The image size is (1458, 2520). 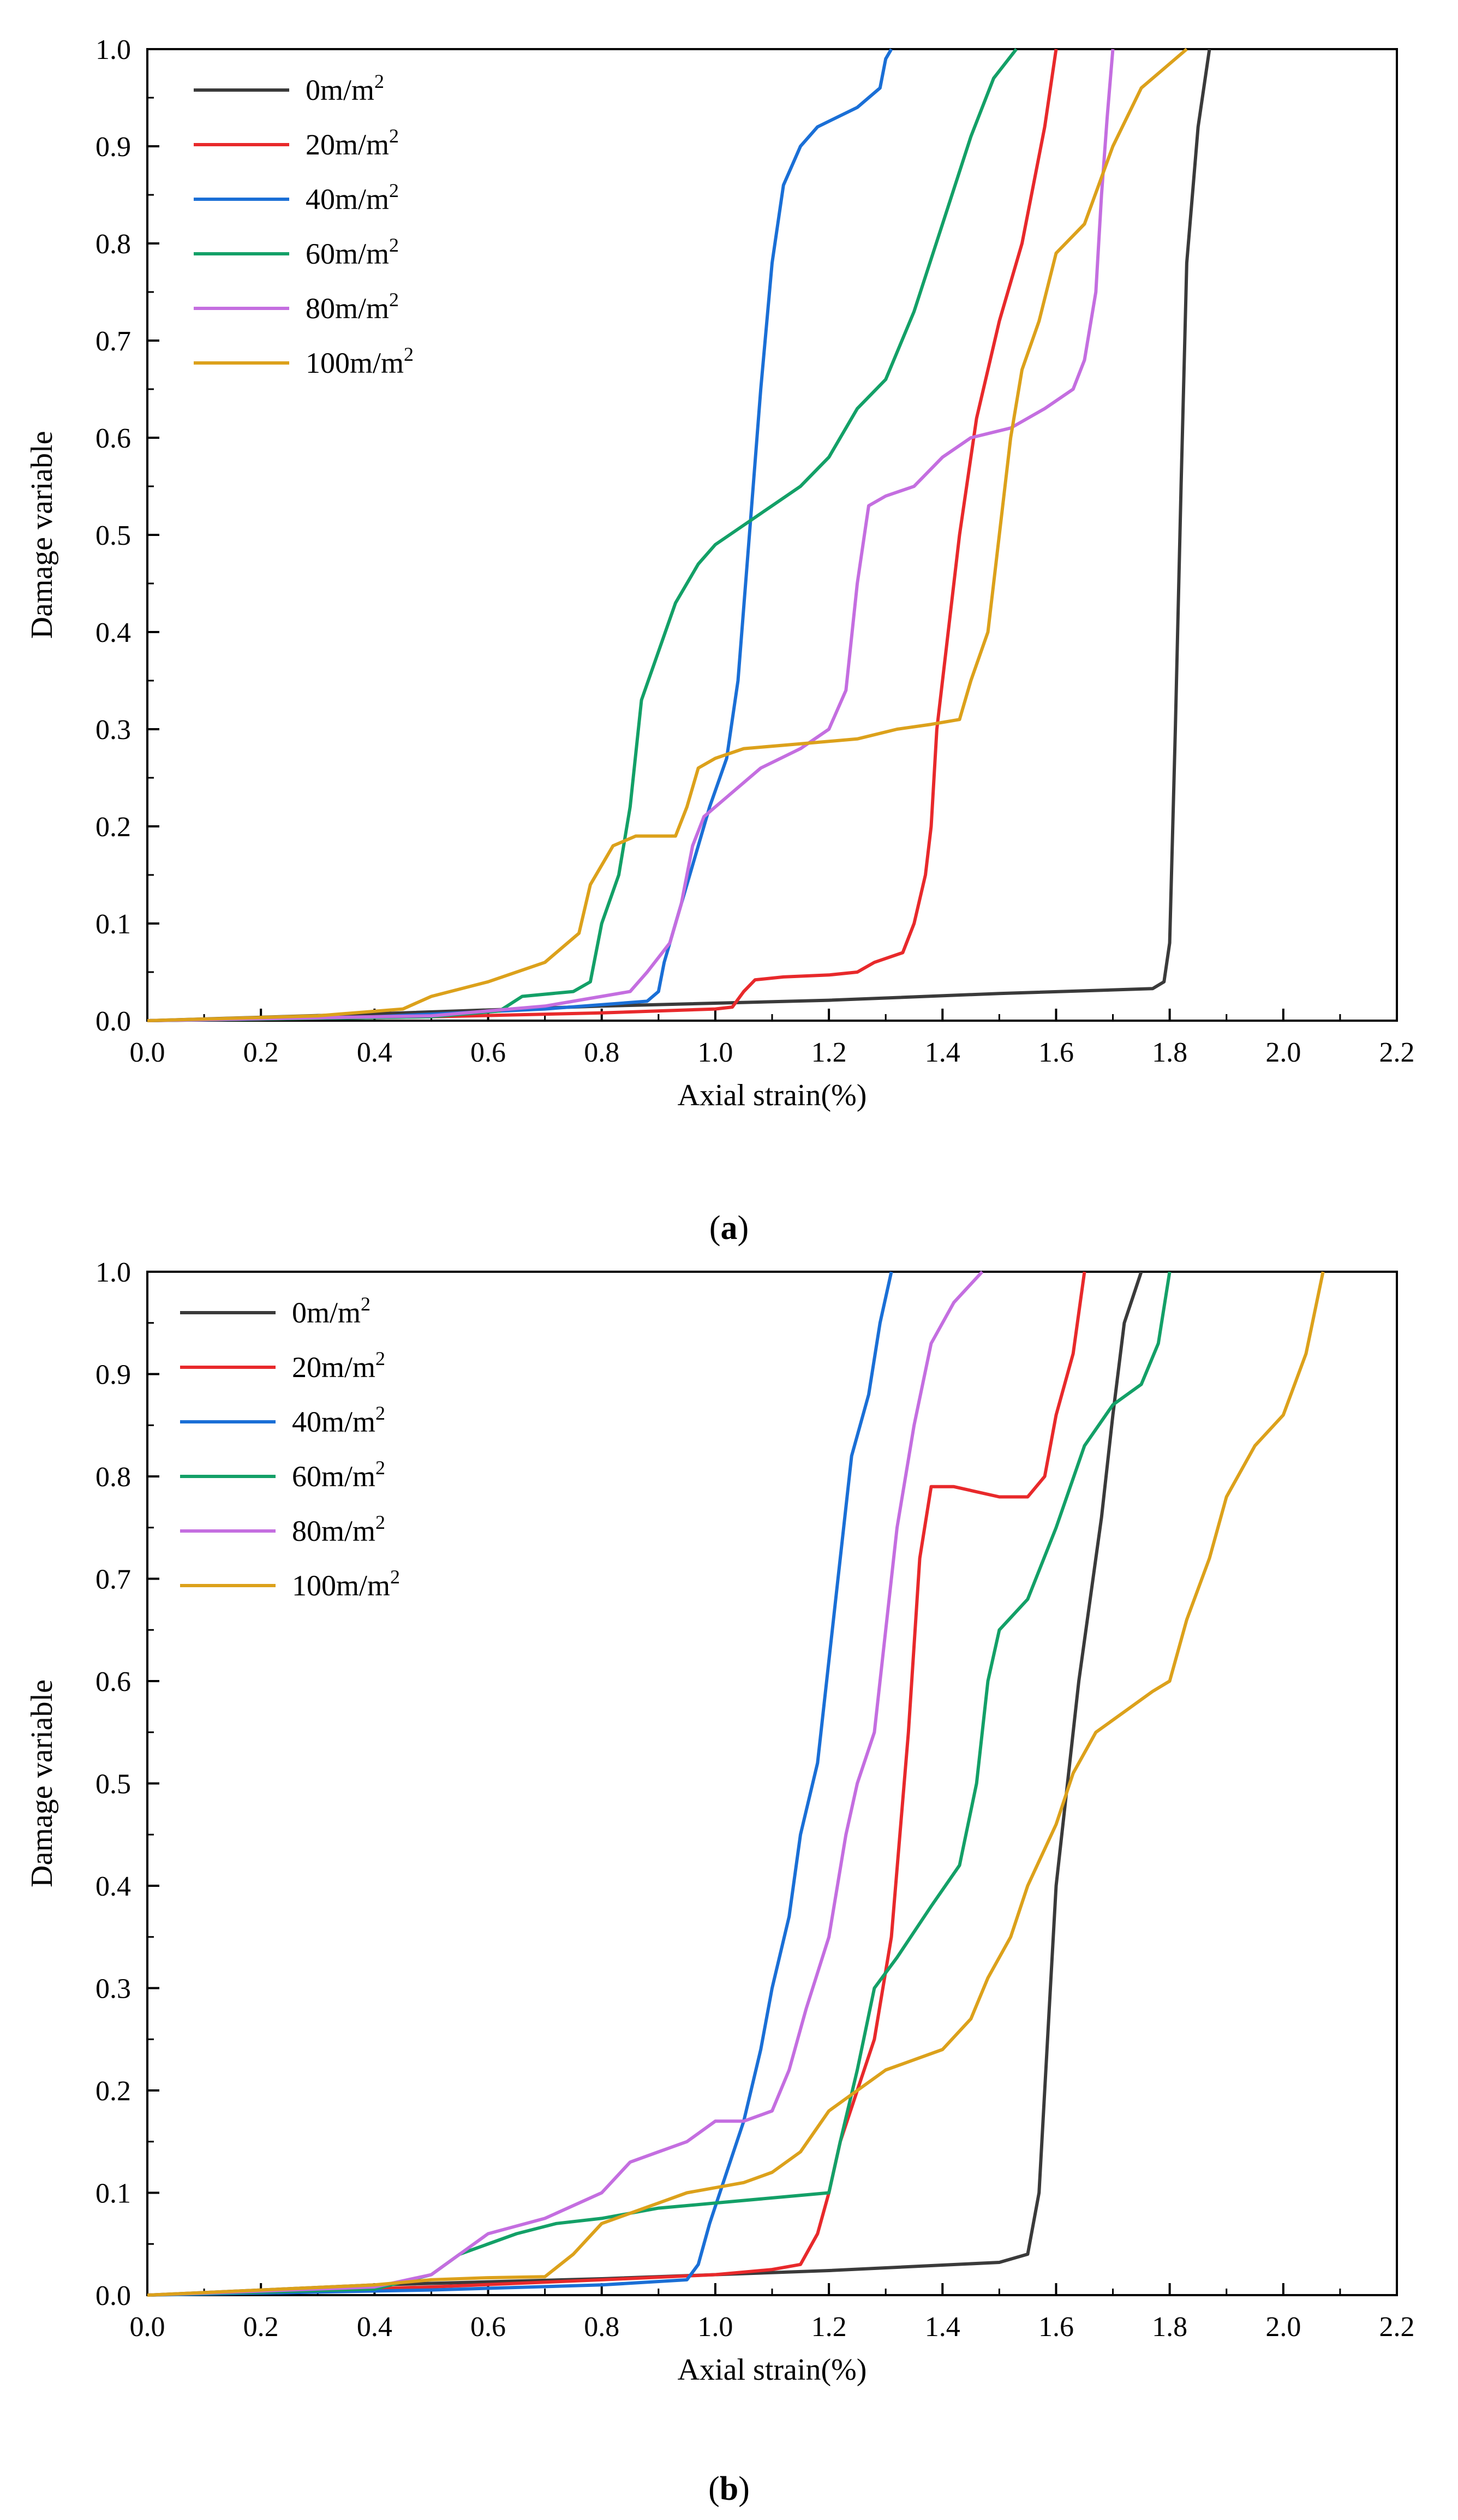 What do you see at coordinates (772, 2370) in the screenshot?
I see `chart-b-xlabel: Axial strain(%)` at bounding box center [772, 2370].